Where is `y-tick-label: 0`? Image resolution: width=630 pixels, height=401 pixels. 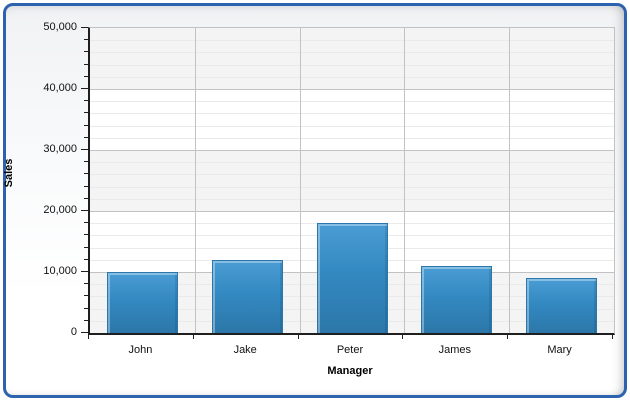
y-tick-label: 0 is located at coordinates (73, 332).